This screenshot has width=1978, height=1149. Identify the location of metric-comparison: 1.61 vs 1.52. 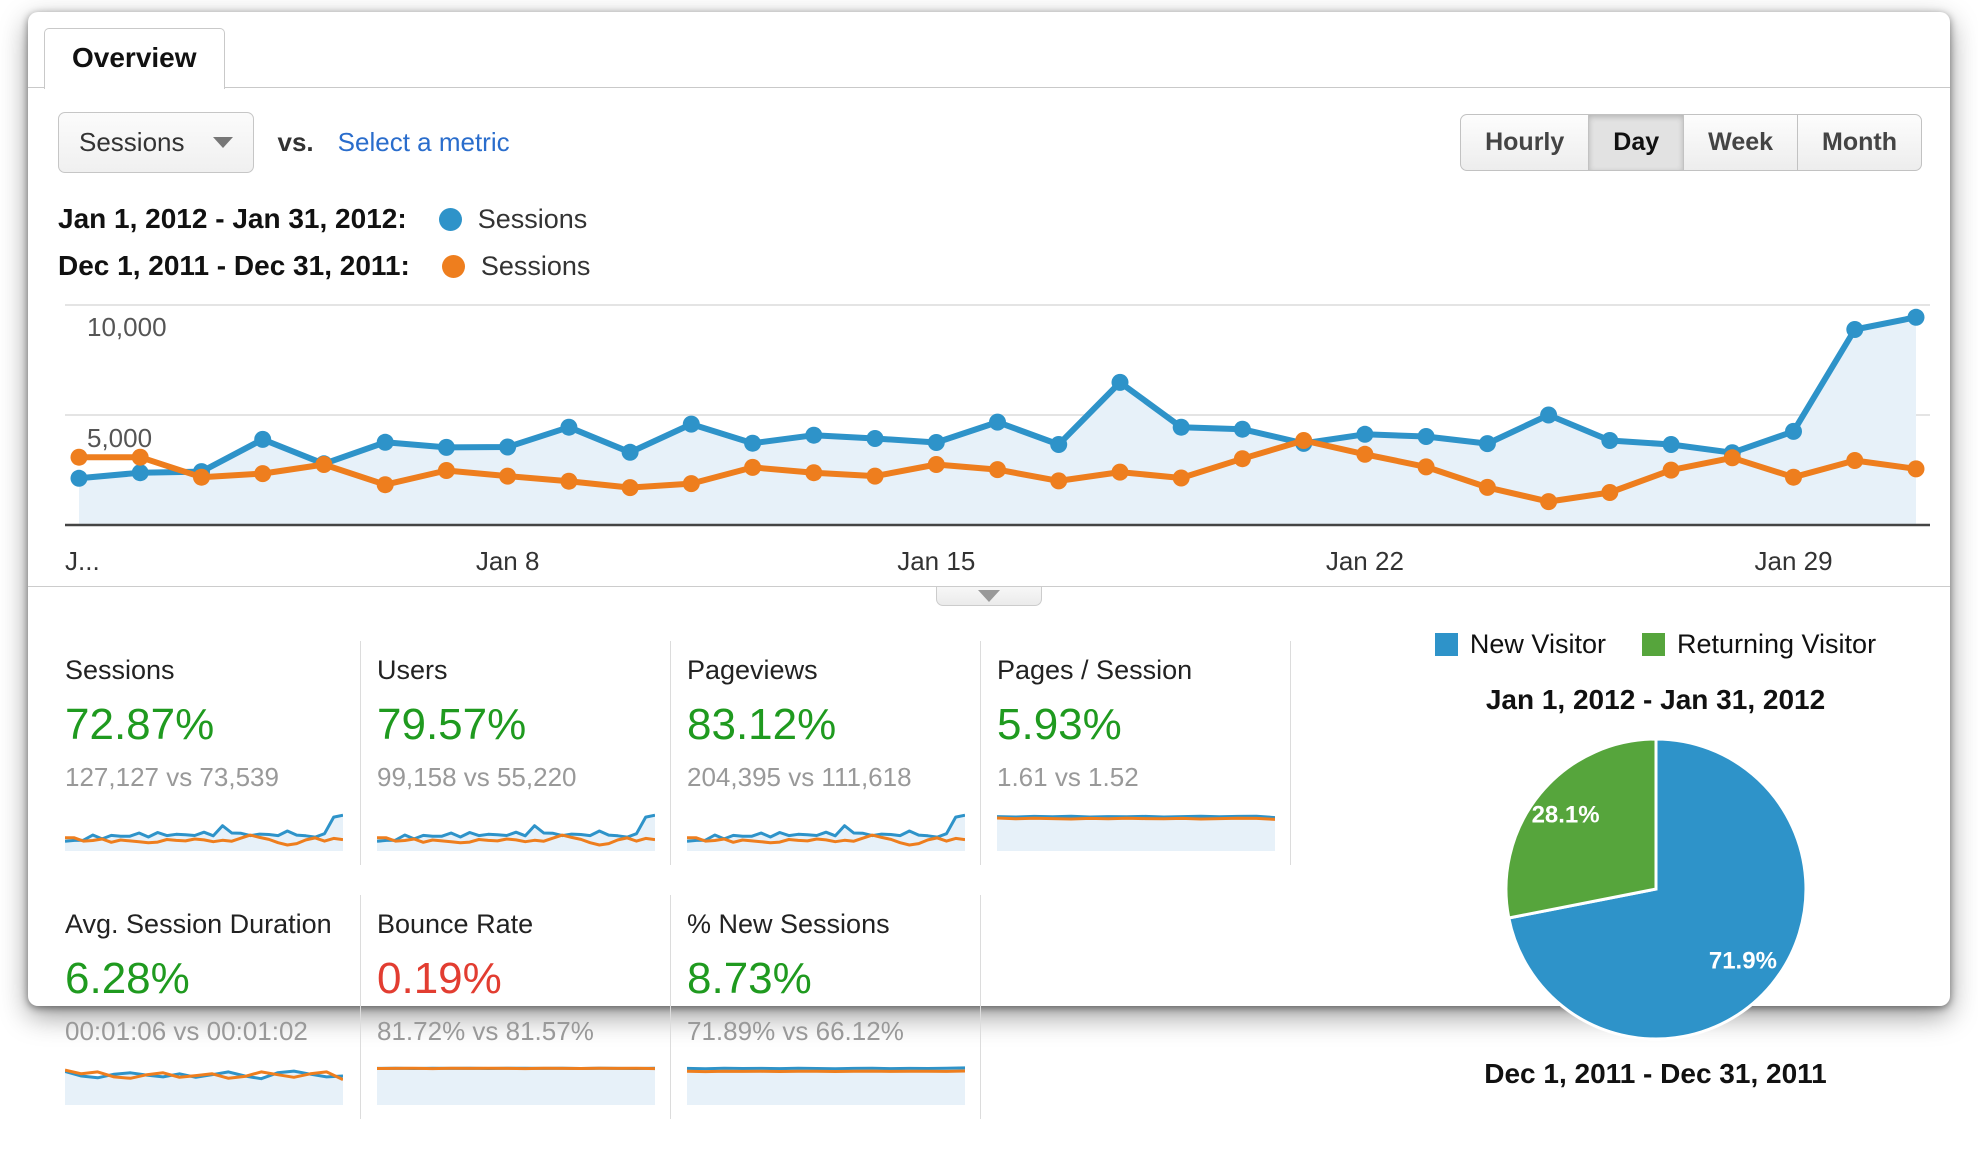
(1068, 777).